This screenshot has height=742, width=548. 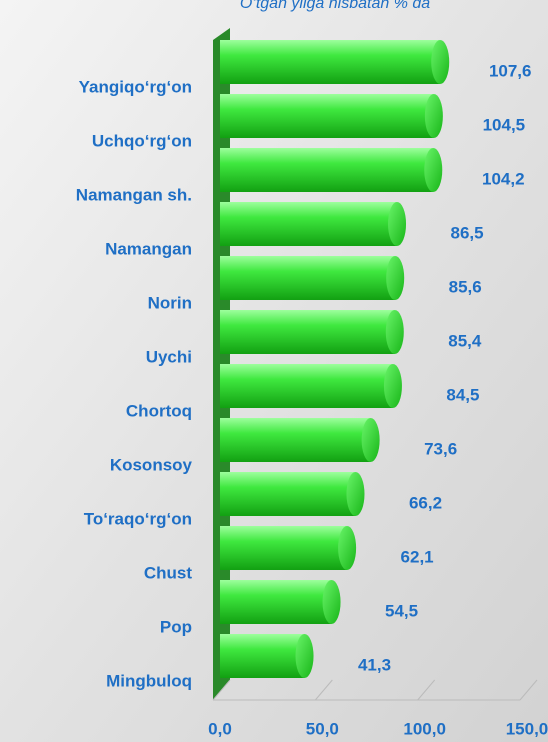 What do you see at coordinates (169, 356) in the screenshot?
I see `category-label: Uychi` at bounding box center [169, 356].